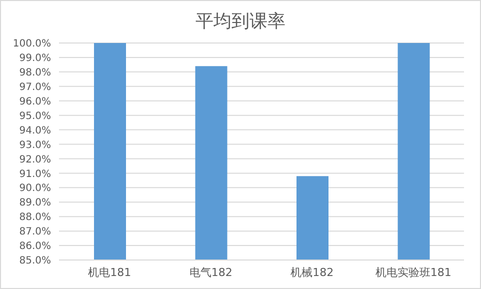 The image size is (481, 289). What do you see at coordinates (110, 272) in the screenshot?
I see `x-tick-label: 机电181` at bounding box center [110, 272].